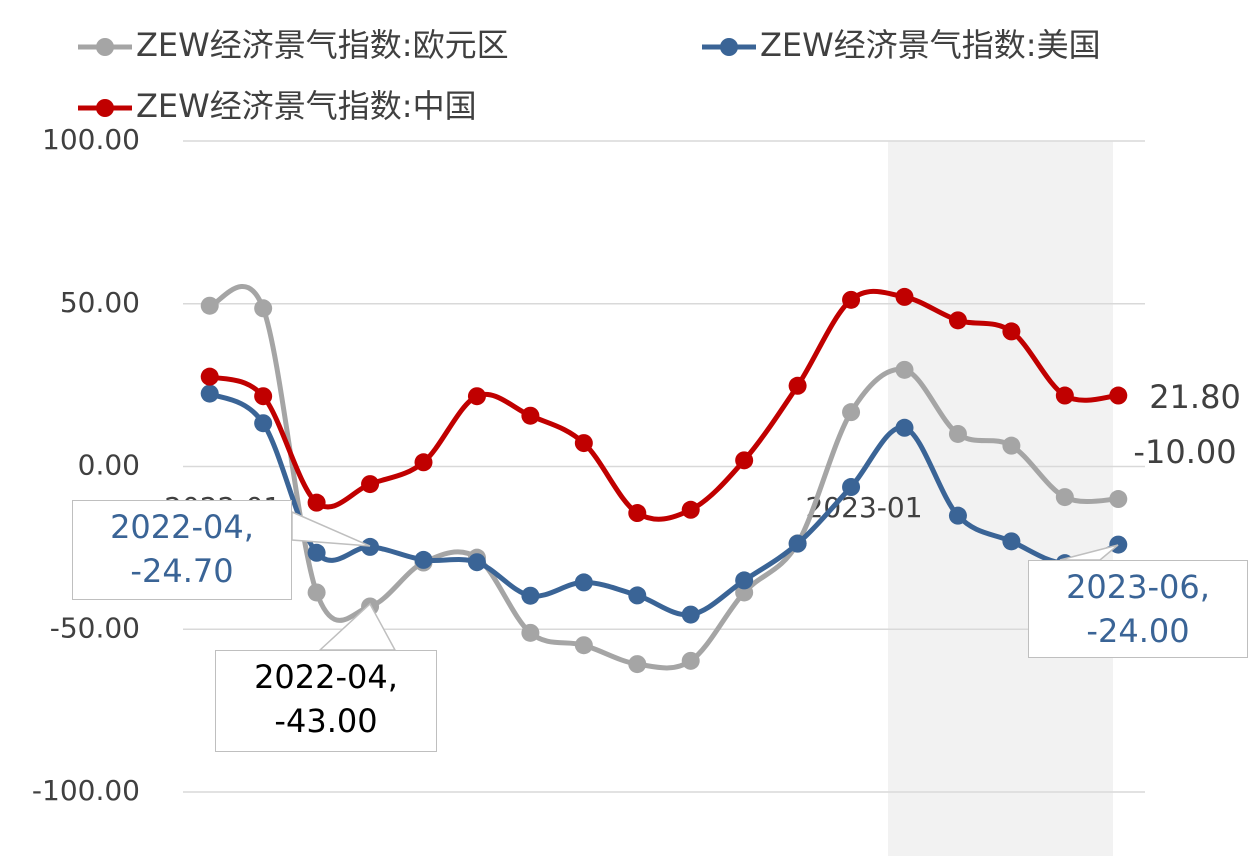  What do you see at coordinates (322, 45) in the screenshot?
I see `legend-label: ZEW经济景气指数:欧元区` at bounding box center [322, 45].